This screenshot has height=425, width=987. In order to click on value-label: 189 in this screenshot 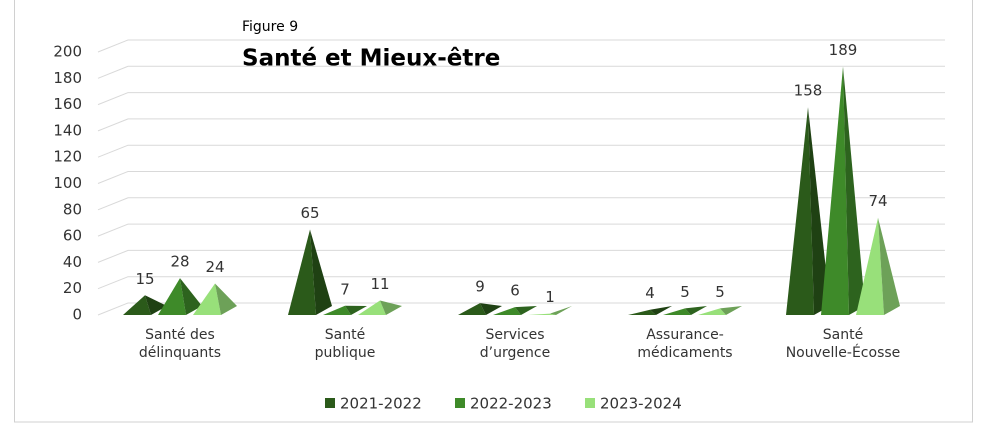, I will do `click(843, 50)`.